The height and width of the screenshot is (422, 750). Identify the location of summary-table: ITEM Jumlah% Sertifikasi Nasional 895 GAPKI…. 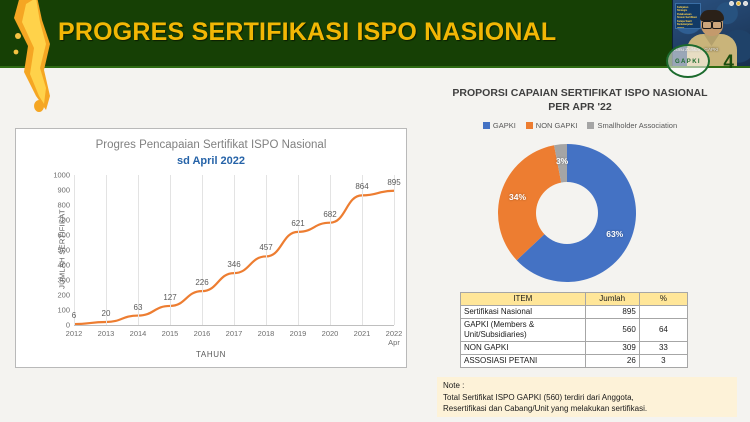
(574, 330).